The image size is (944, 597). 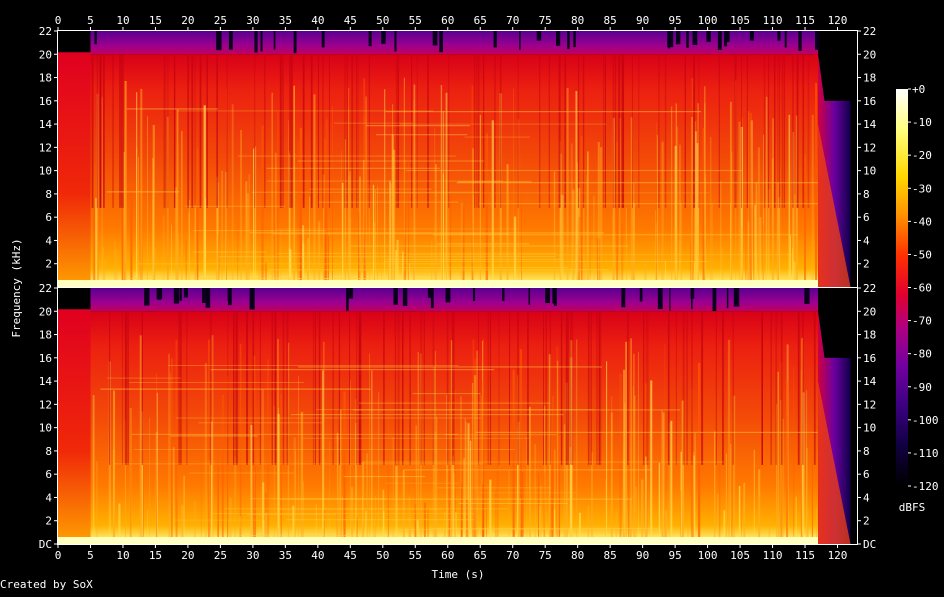 I want to click on colorbar, so click(x=902, y=287).